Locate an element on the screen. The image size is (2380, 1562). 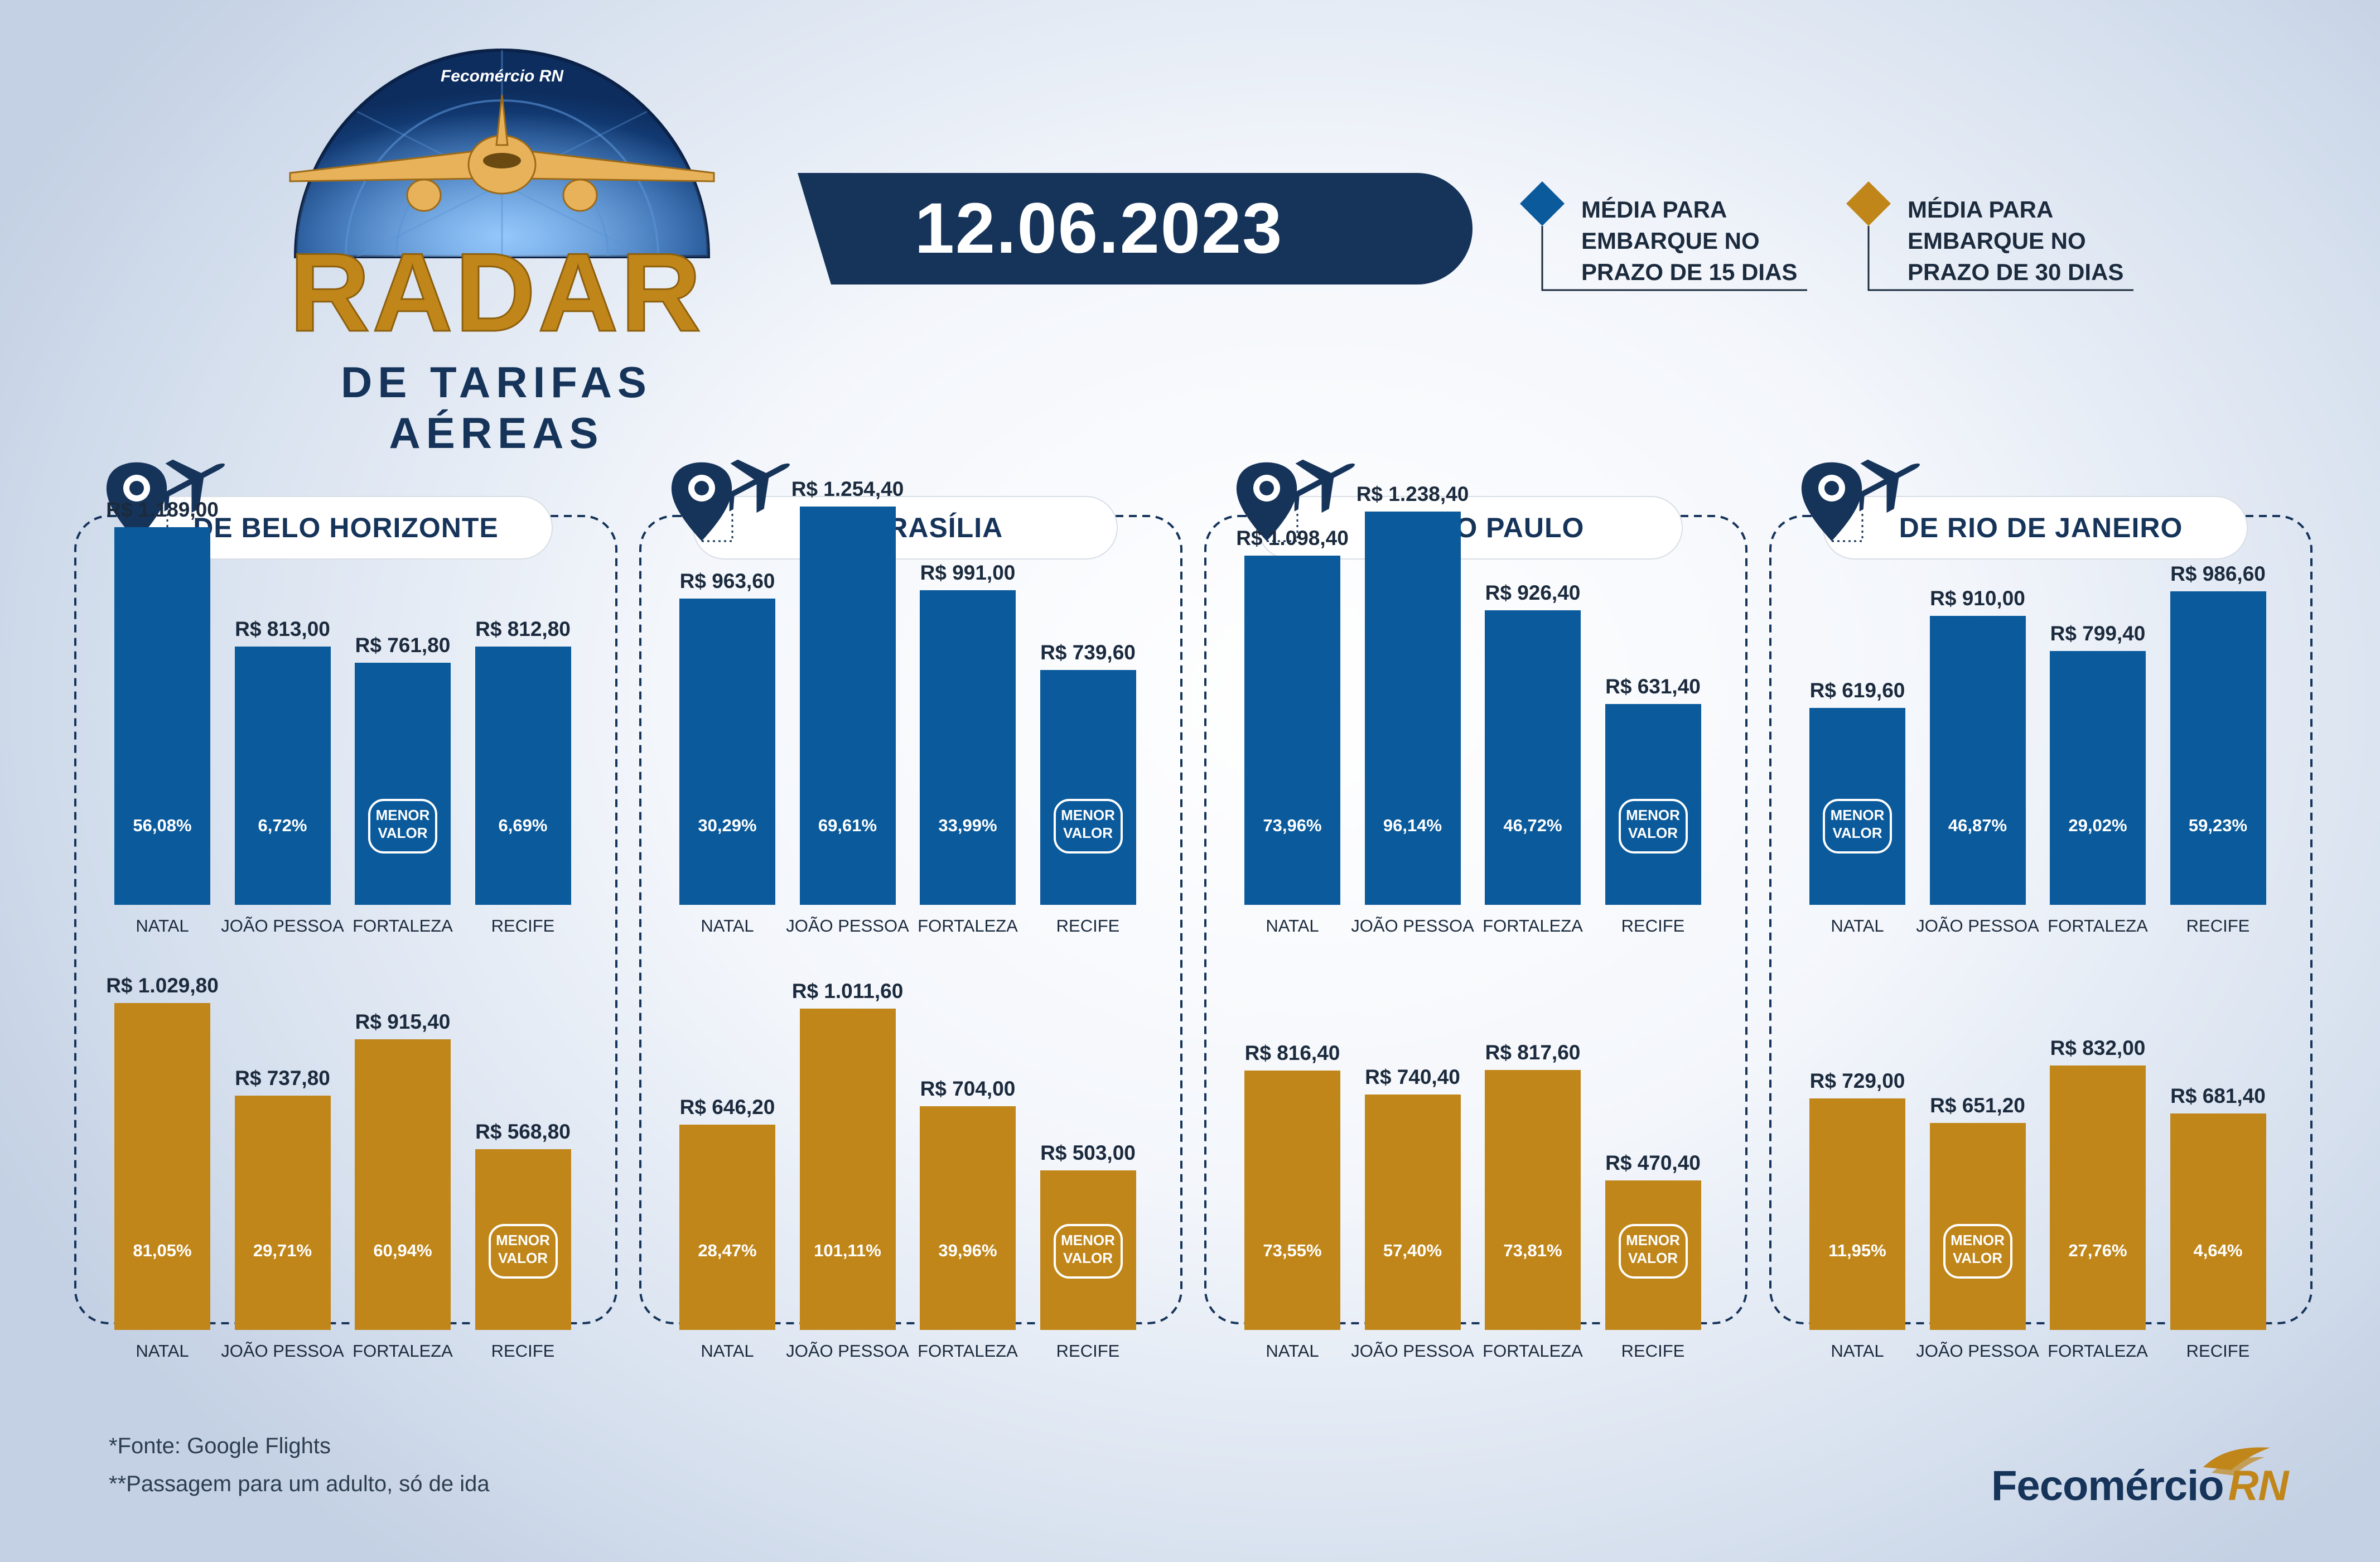
legend-30-days: MÉDIA PARA EMBARQUE NO PRAZO DE 30 DIAS is located at coordinates (1999, 243).